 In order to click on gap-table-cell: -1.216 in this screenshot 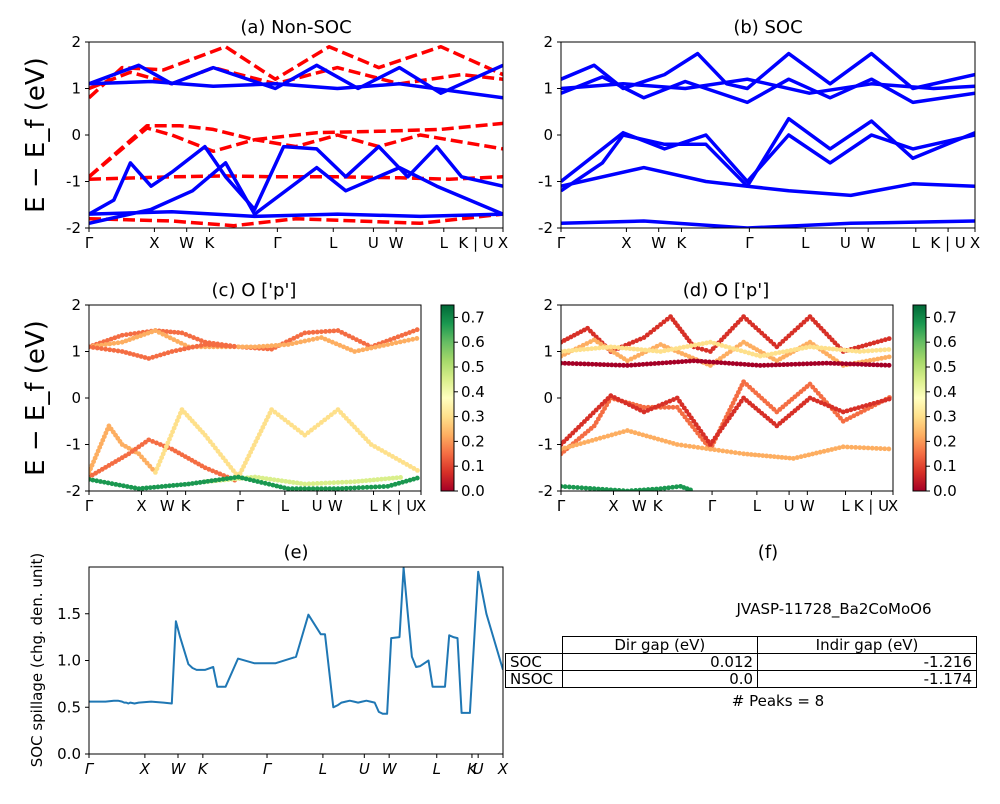, I will do `click(867, 662)`.